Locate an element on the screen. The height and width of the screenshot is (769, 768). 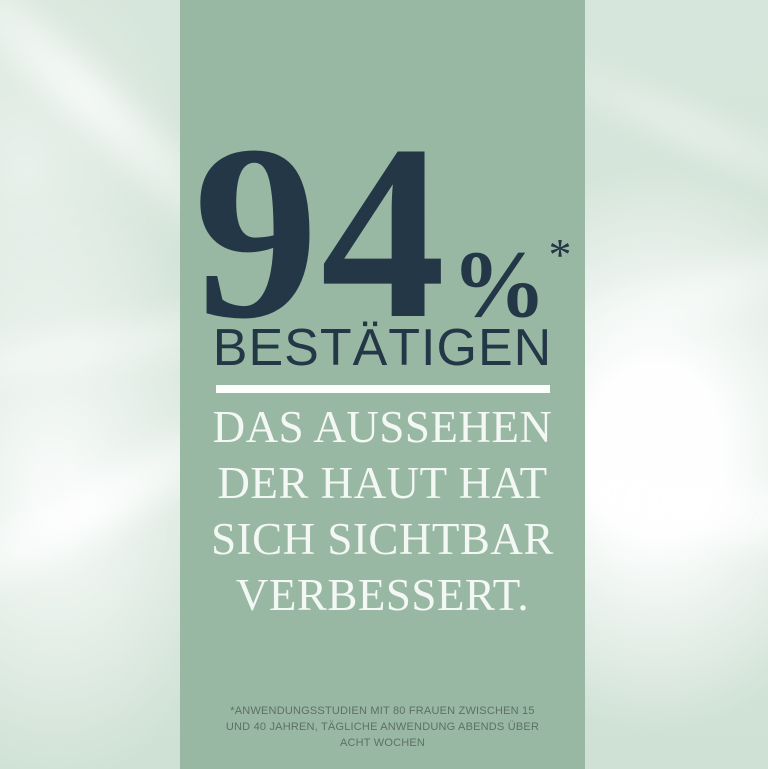
divider-rule is located at coordinates (382, 389).